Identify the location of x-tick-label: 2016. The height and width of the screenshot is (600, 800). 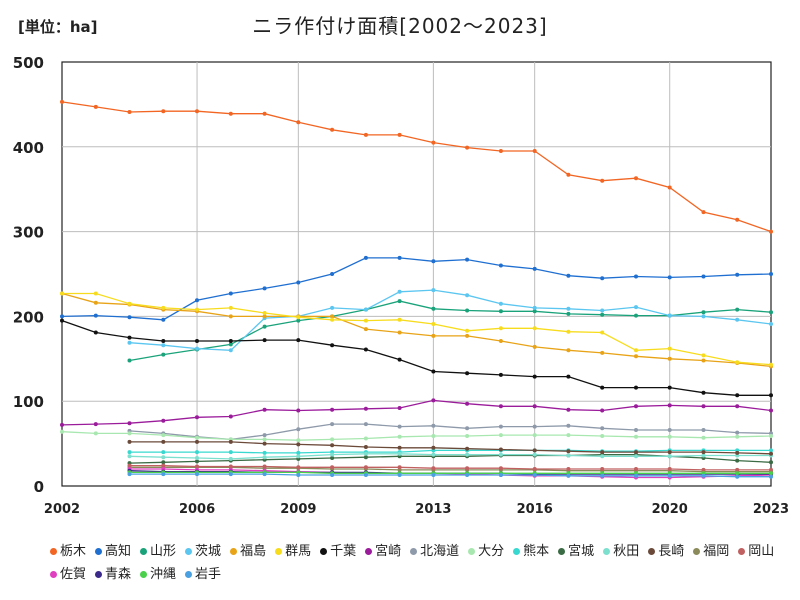
(535, 509).